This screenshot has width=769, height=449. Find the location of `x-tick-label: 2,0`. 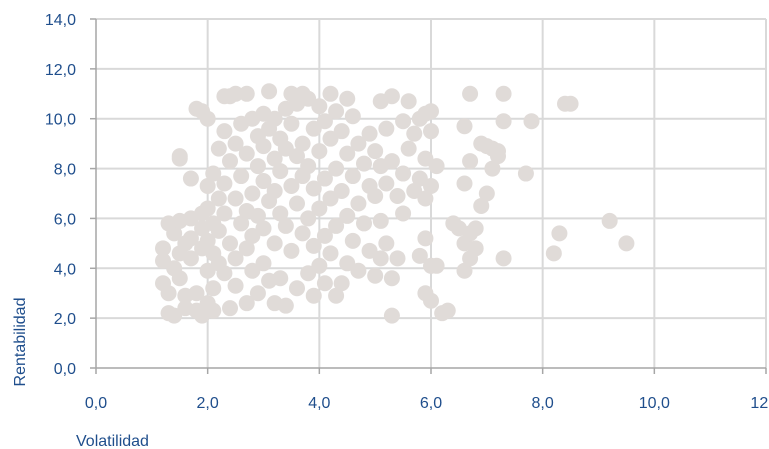

x-tick-label: 2,0 is located at coordinates (208, 403).